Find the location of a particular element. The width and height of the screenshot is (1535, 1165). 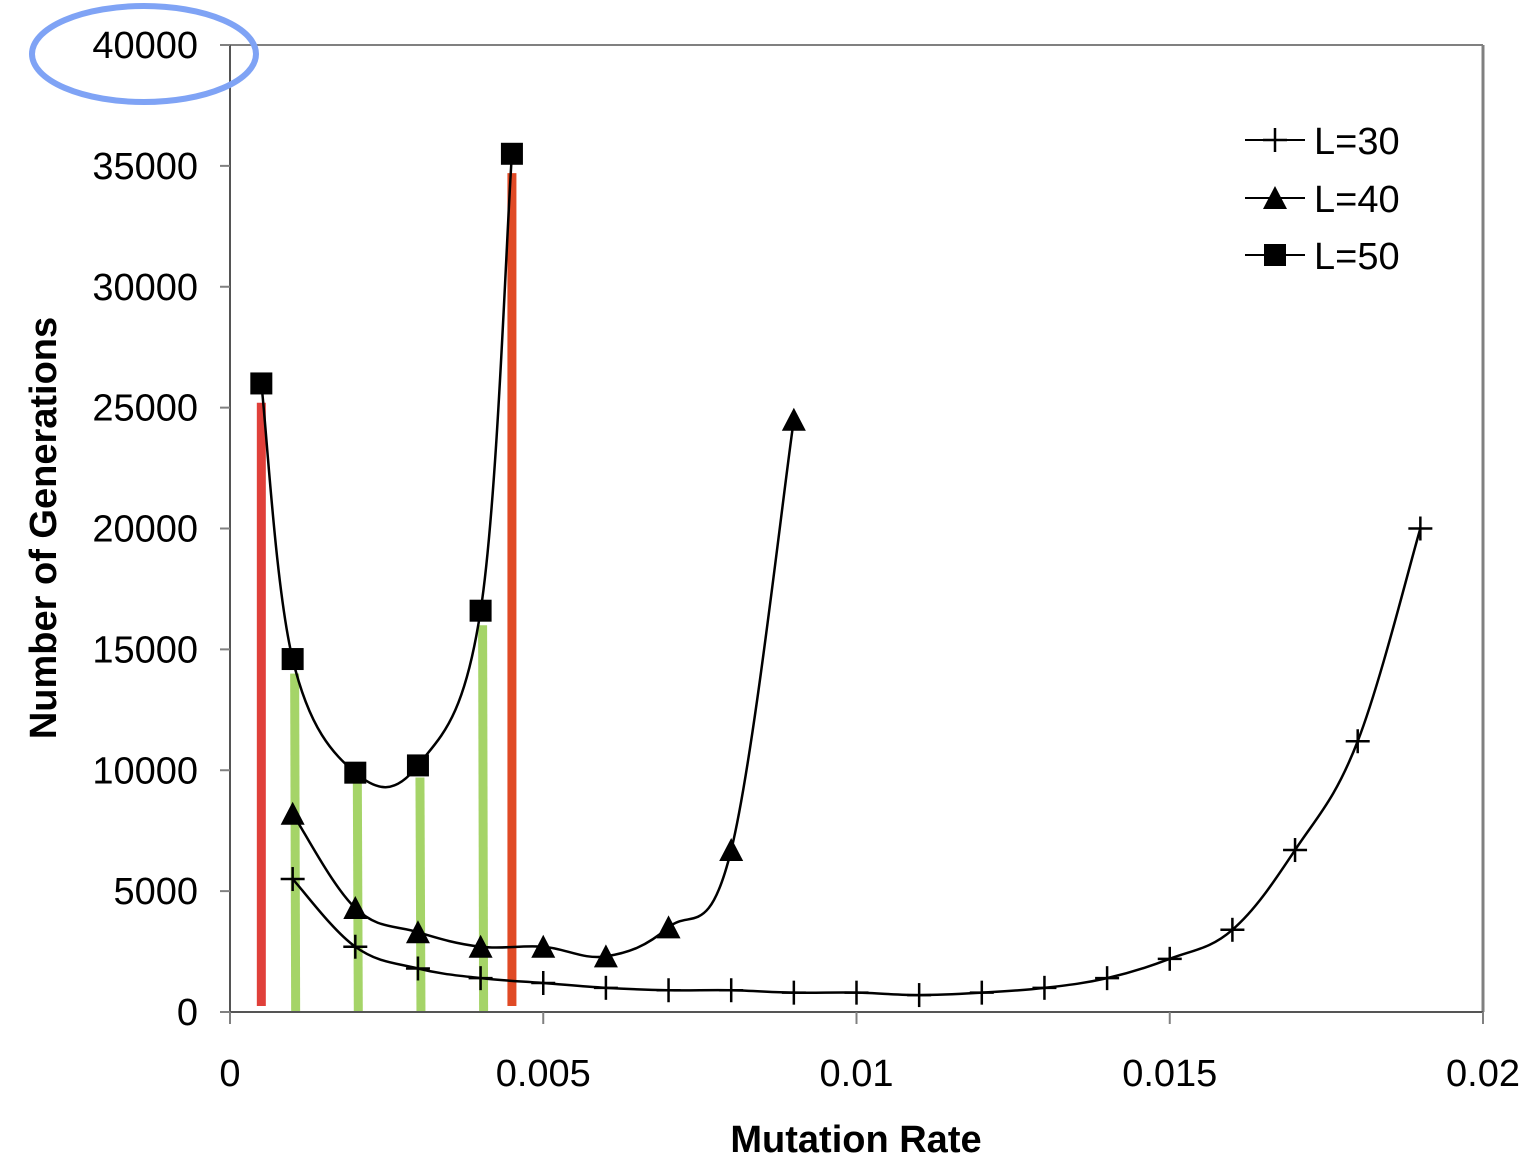

legend-item: L=40 is located at coordinates (1322, 200).